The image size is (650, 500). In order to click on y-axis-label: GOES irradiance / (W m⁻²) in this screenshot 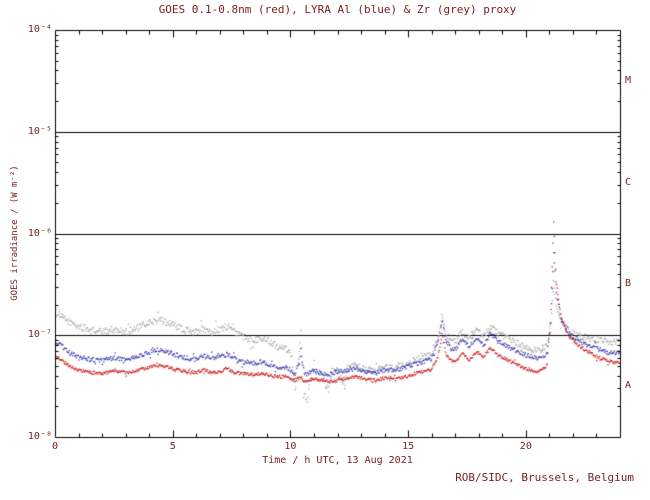, I will do `click(15, 233)`.